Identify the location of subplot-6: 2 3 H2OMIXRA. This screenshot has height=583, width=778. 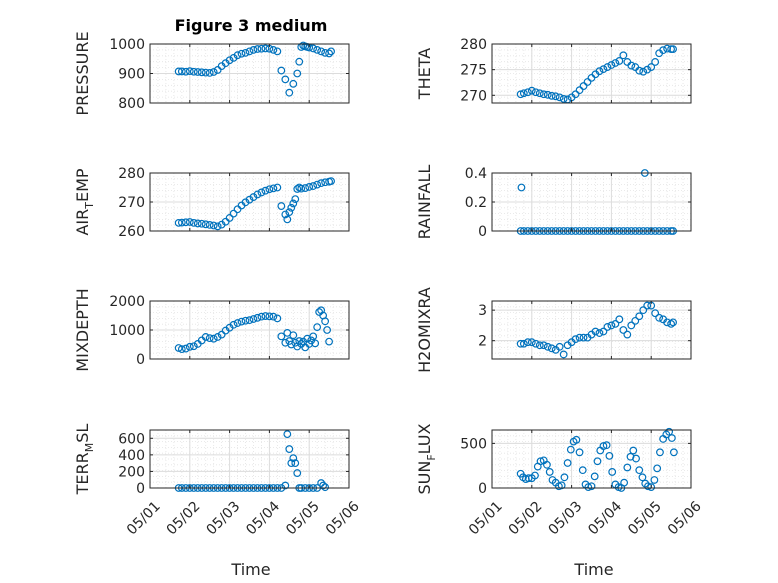
(553, 330).